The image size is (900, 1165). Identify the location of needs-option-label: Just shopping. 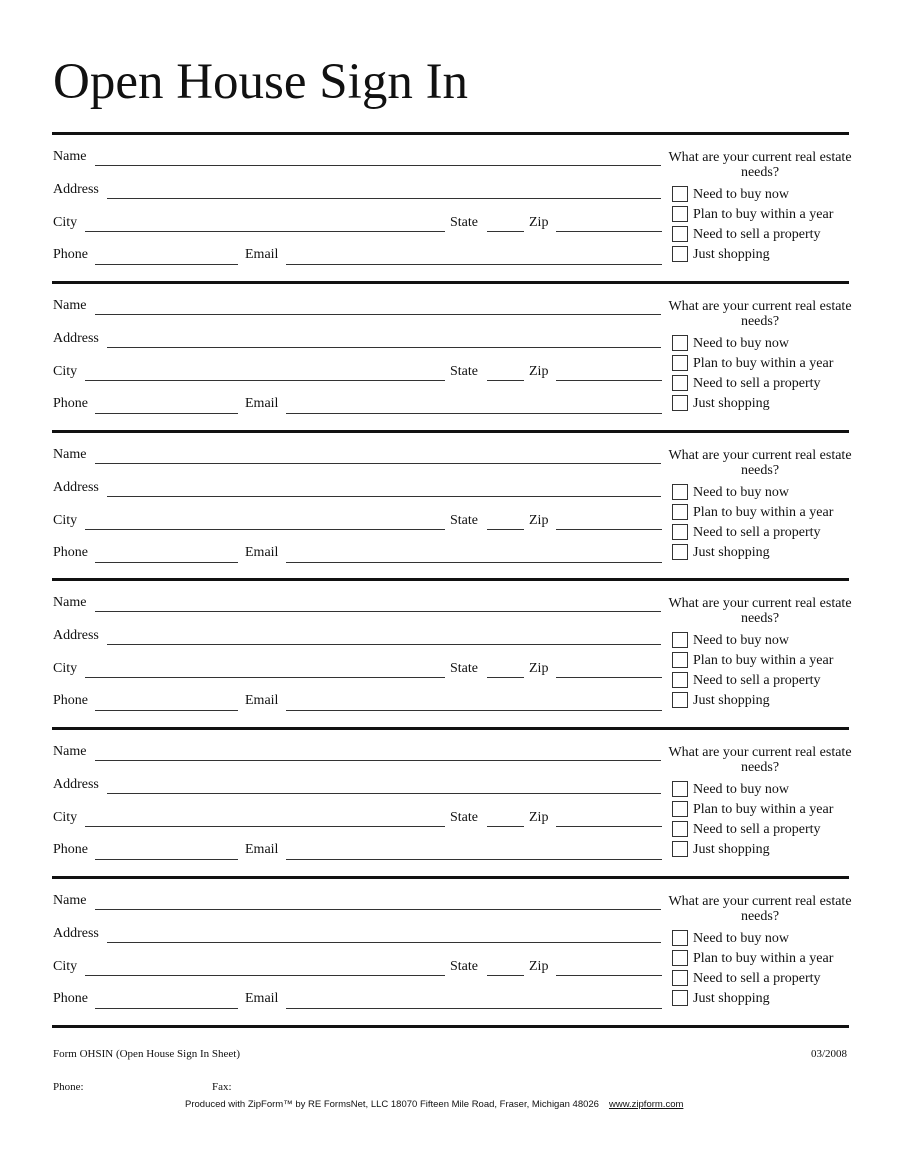
(731, 700).